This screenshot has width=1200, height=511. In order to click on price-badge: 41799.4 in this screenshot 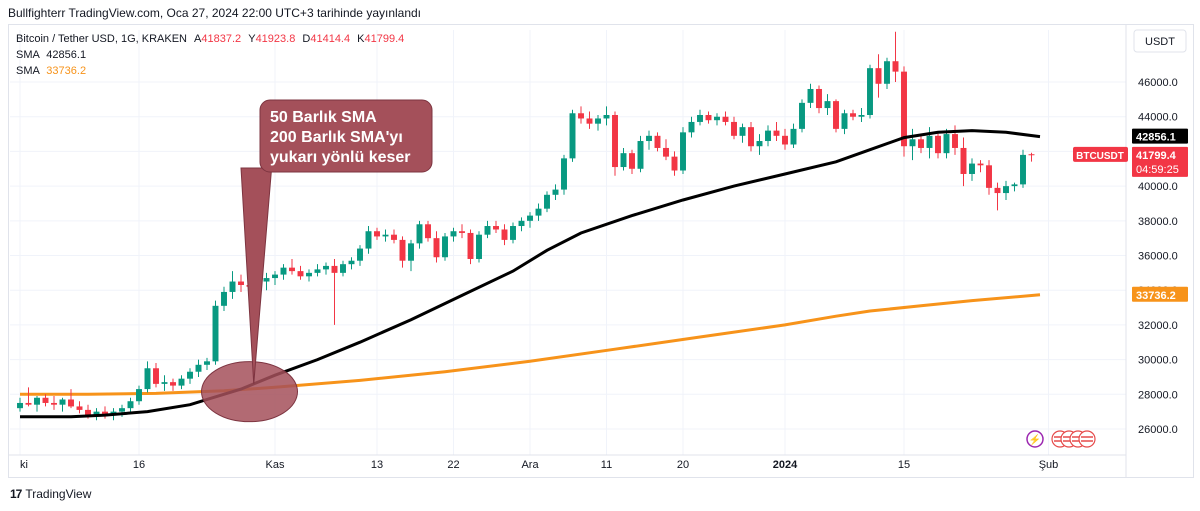, I will do `click(1156, 156)`.